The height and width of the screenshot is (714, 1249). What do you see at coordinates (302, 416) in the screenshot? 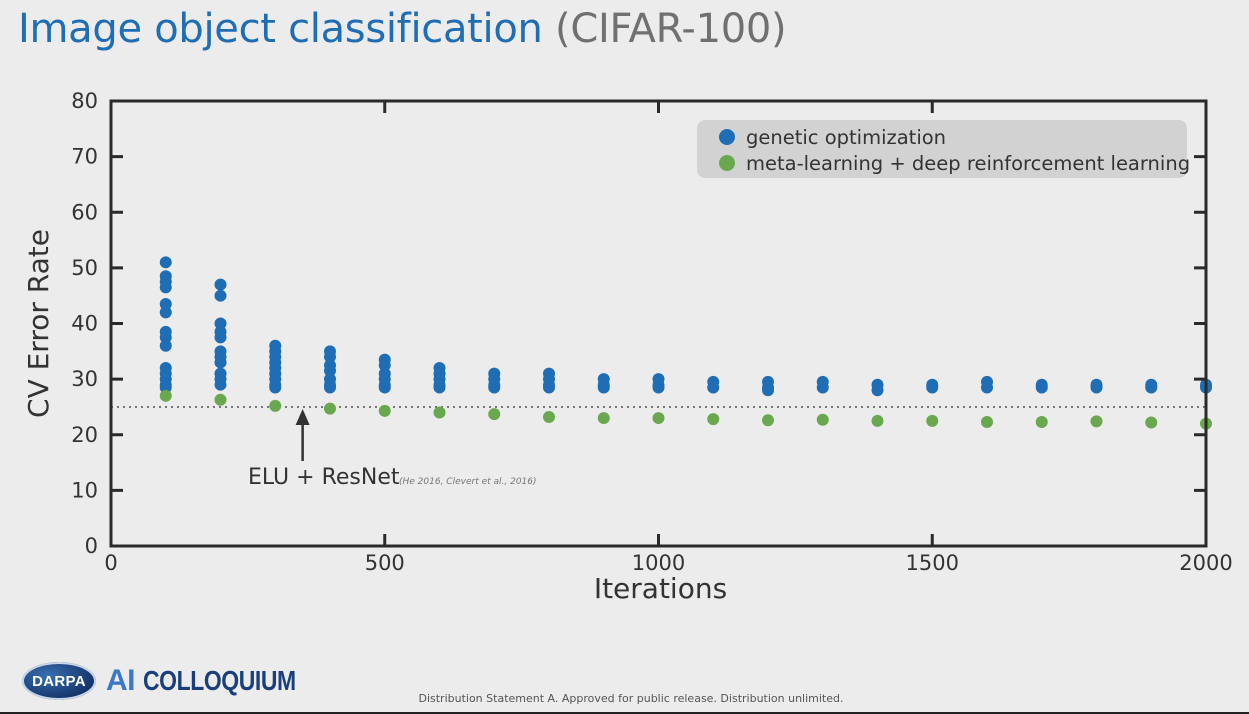
I see `annotation-arrowhead` at bounding box center [302, 416].